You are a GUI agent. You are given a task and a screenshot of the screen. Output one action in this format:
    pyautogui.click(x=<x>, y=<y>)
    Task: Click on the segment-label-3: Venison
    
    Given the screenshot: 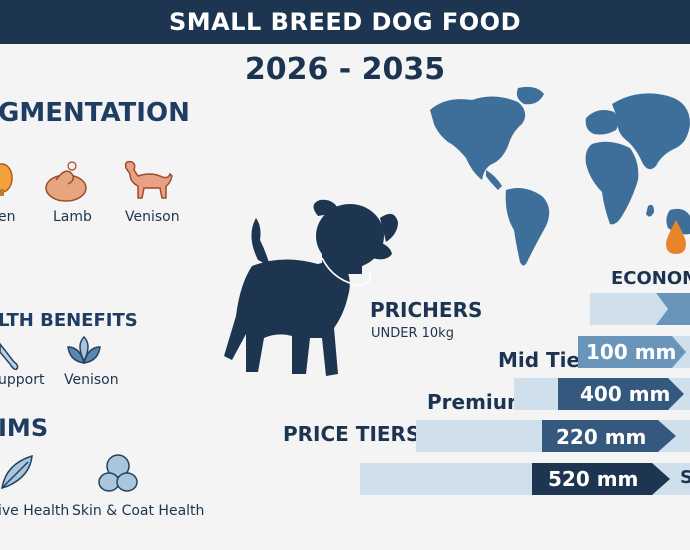 What is the action you would take?
    pyautogui.click(x=152, y=217)
    